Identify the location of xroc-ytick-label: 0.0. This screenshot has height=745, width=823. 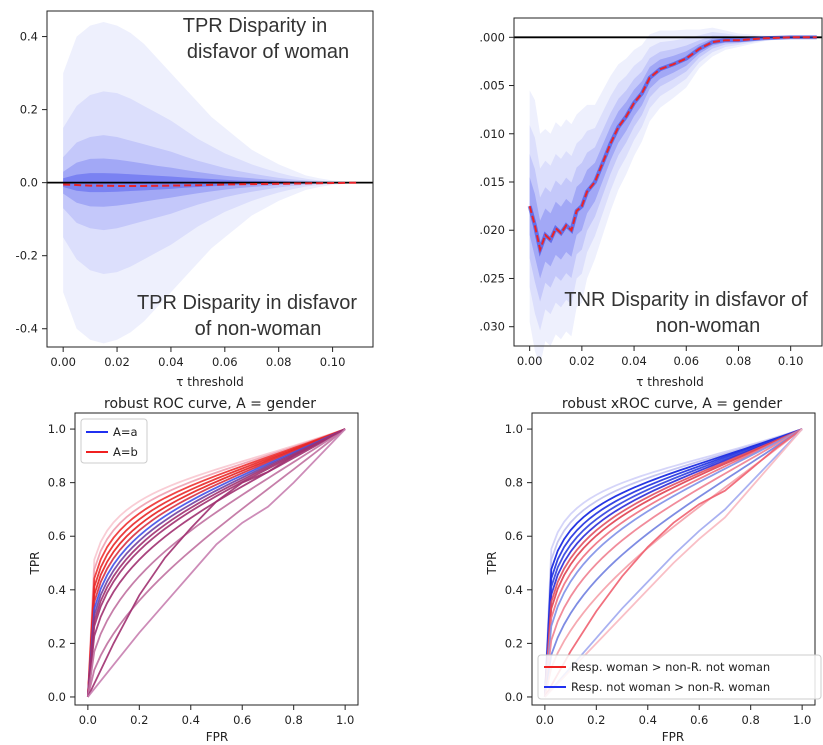
(514, 697).